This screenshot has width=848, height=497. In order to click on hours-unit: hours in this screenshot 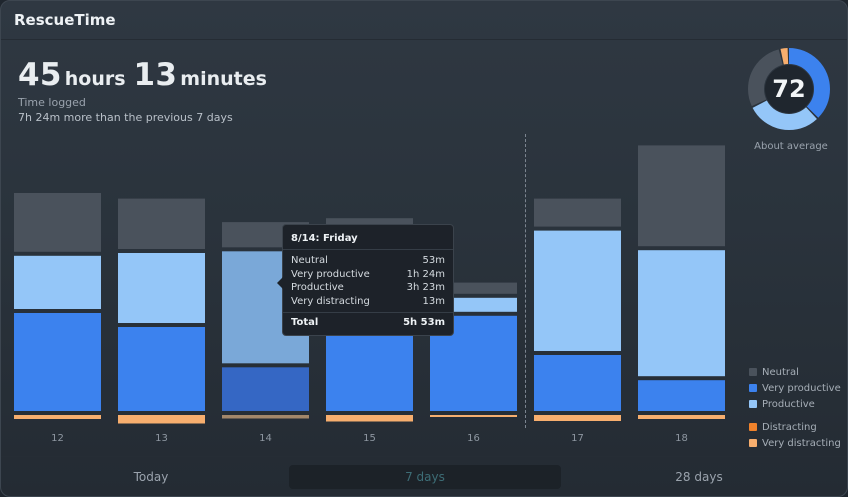, I will do `click(95, 79)`.